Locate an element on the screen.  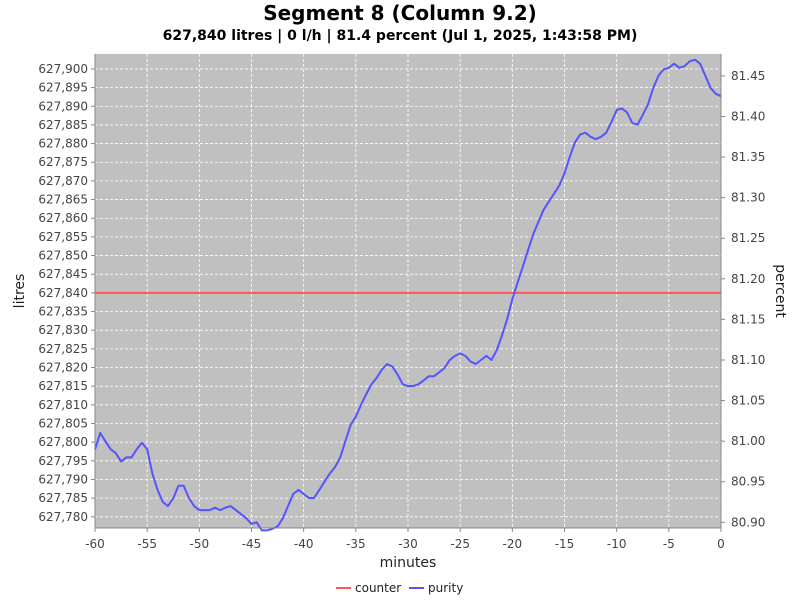
x-tick-label: -50 is located at coordinates (200, 544).